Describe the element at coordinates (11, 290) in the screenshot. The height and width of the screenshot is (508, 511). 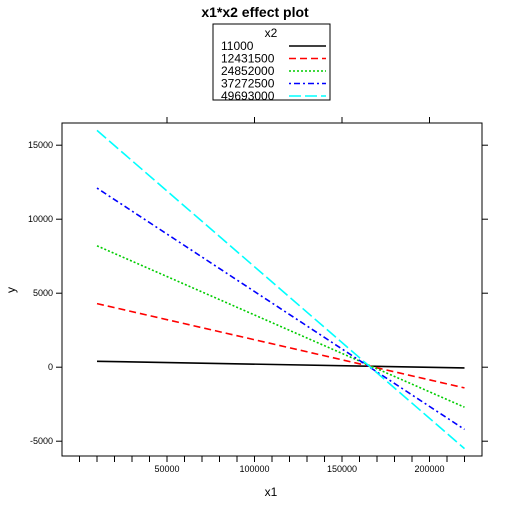
I see `y-axis-label: y` at that location.